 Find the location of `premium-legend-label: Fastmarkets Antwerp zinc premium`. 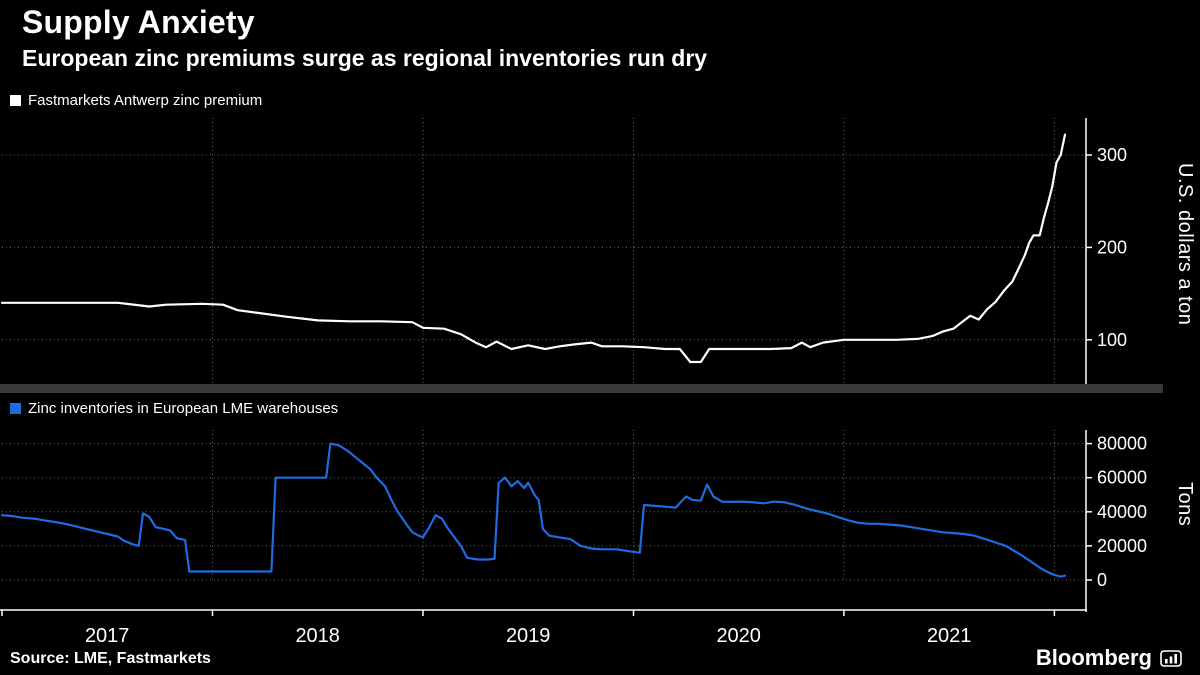

premium-legend-label: Fastmarkets Antwerp zinc premium is located at coordinates (145, 100).